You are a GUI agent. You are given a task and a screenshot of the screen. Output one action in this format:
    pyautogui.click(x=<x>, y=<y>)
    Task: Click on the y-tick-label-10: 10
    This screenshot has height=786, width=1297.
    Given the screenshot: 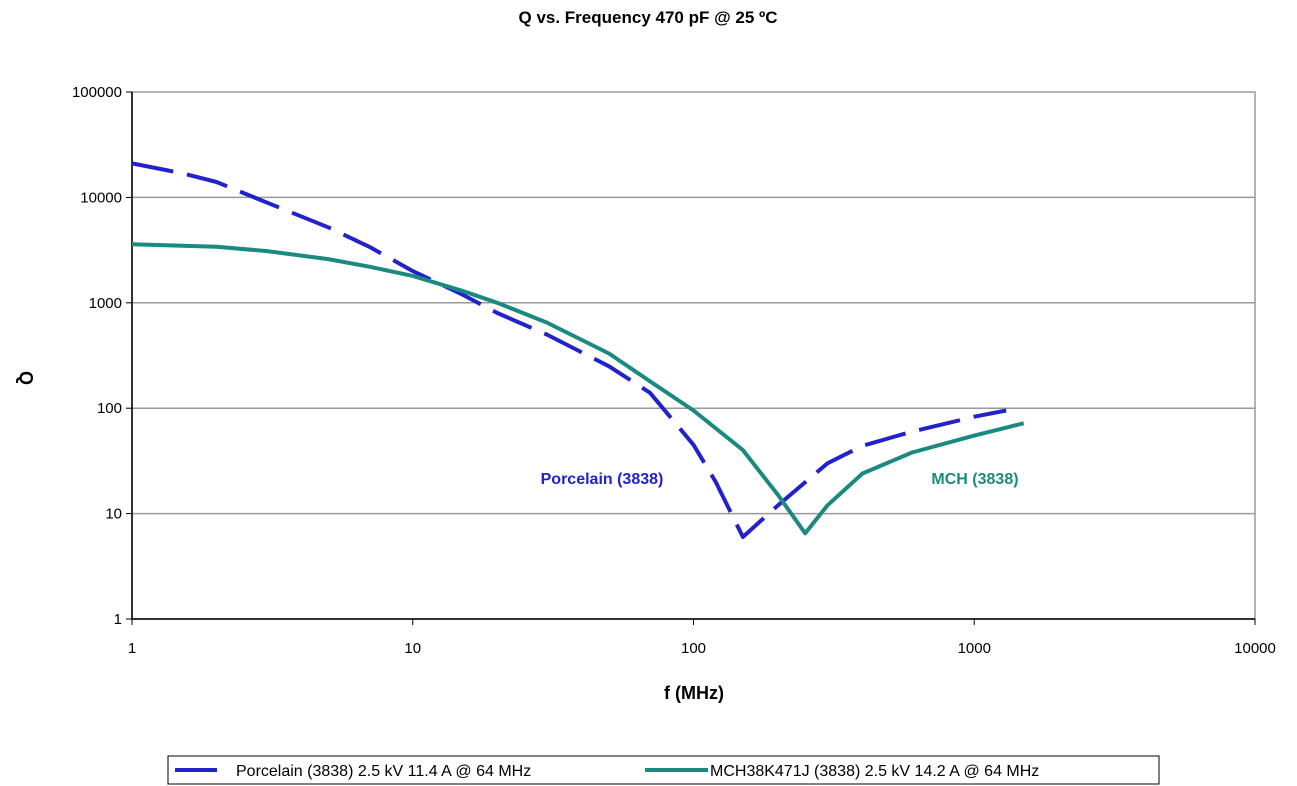 What is the action you would take?
    pyautogui.click(x=113, y=514)
    